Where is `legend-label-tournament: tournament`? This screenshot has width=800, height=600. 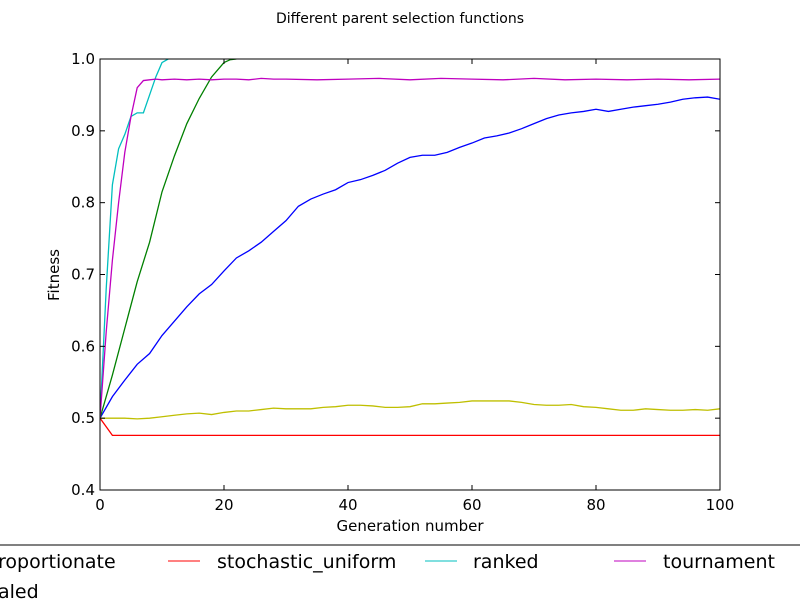
legend-label-tournament: tournament is located at coordinates (719, 562).